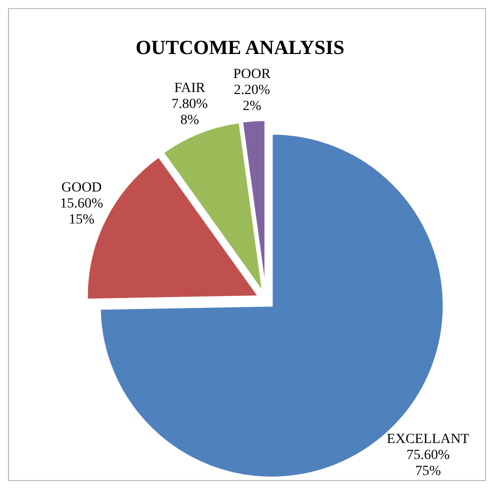 Image resolution: width=494 pixels, height=489 pixels. Describe the element at coordinates (190, 88) in the screenshot. I see `slice-label: FAIR` at that location.